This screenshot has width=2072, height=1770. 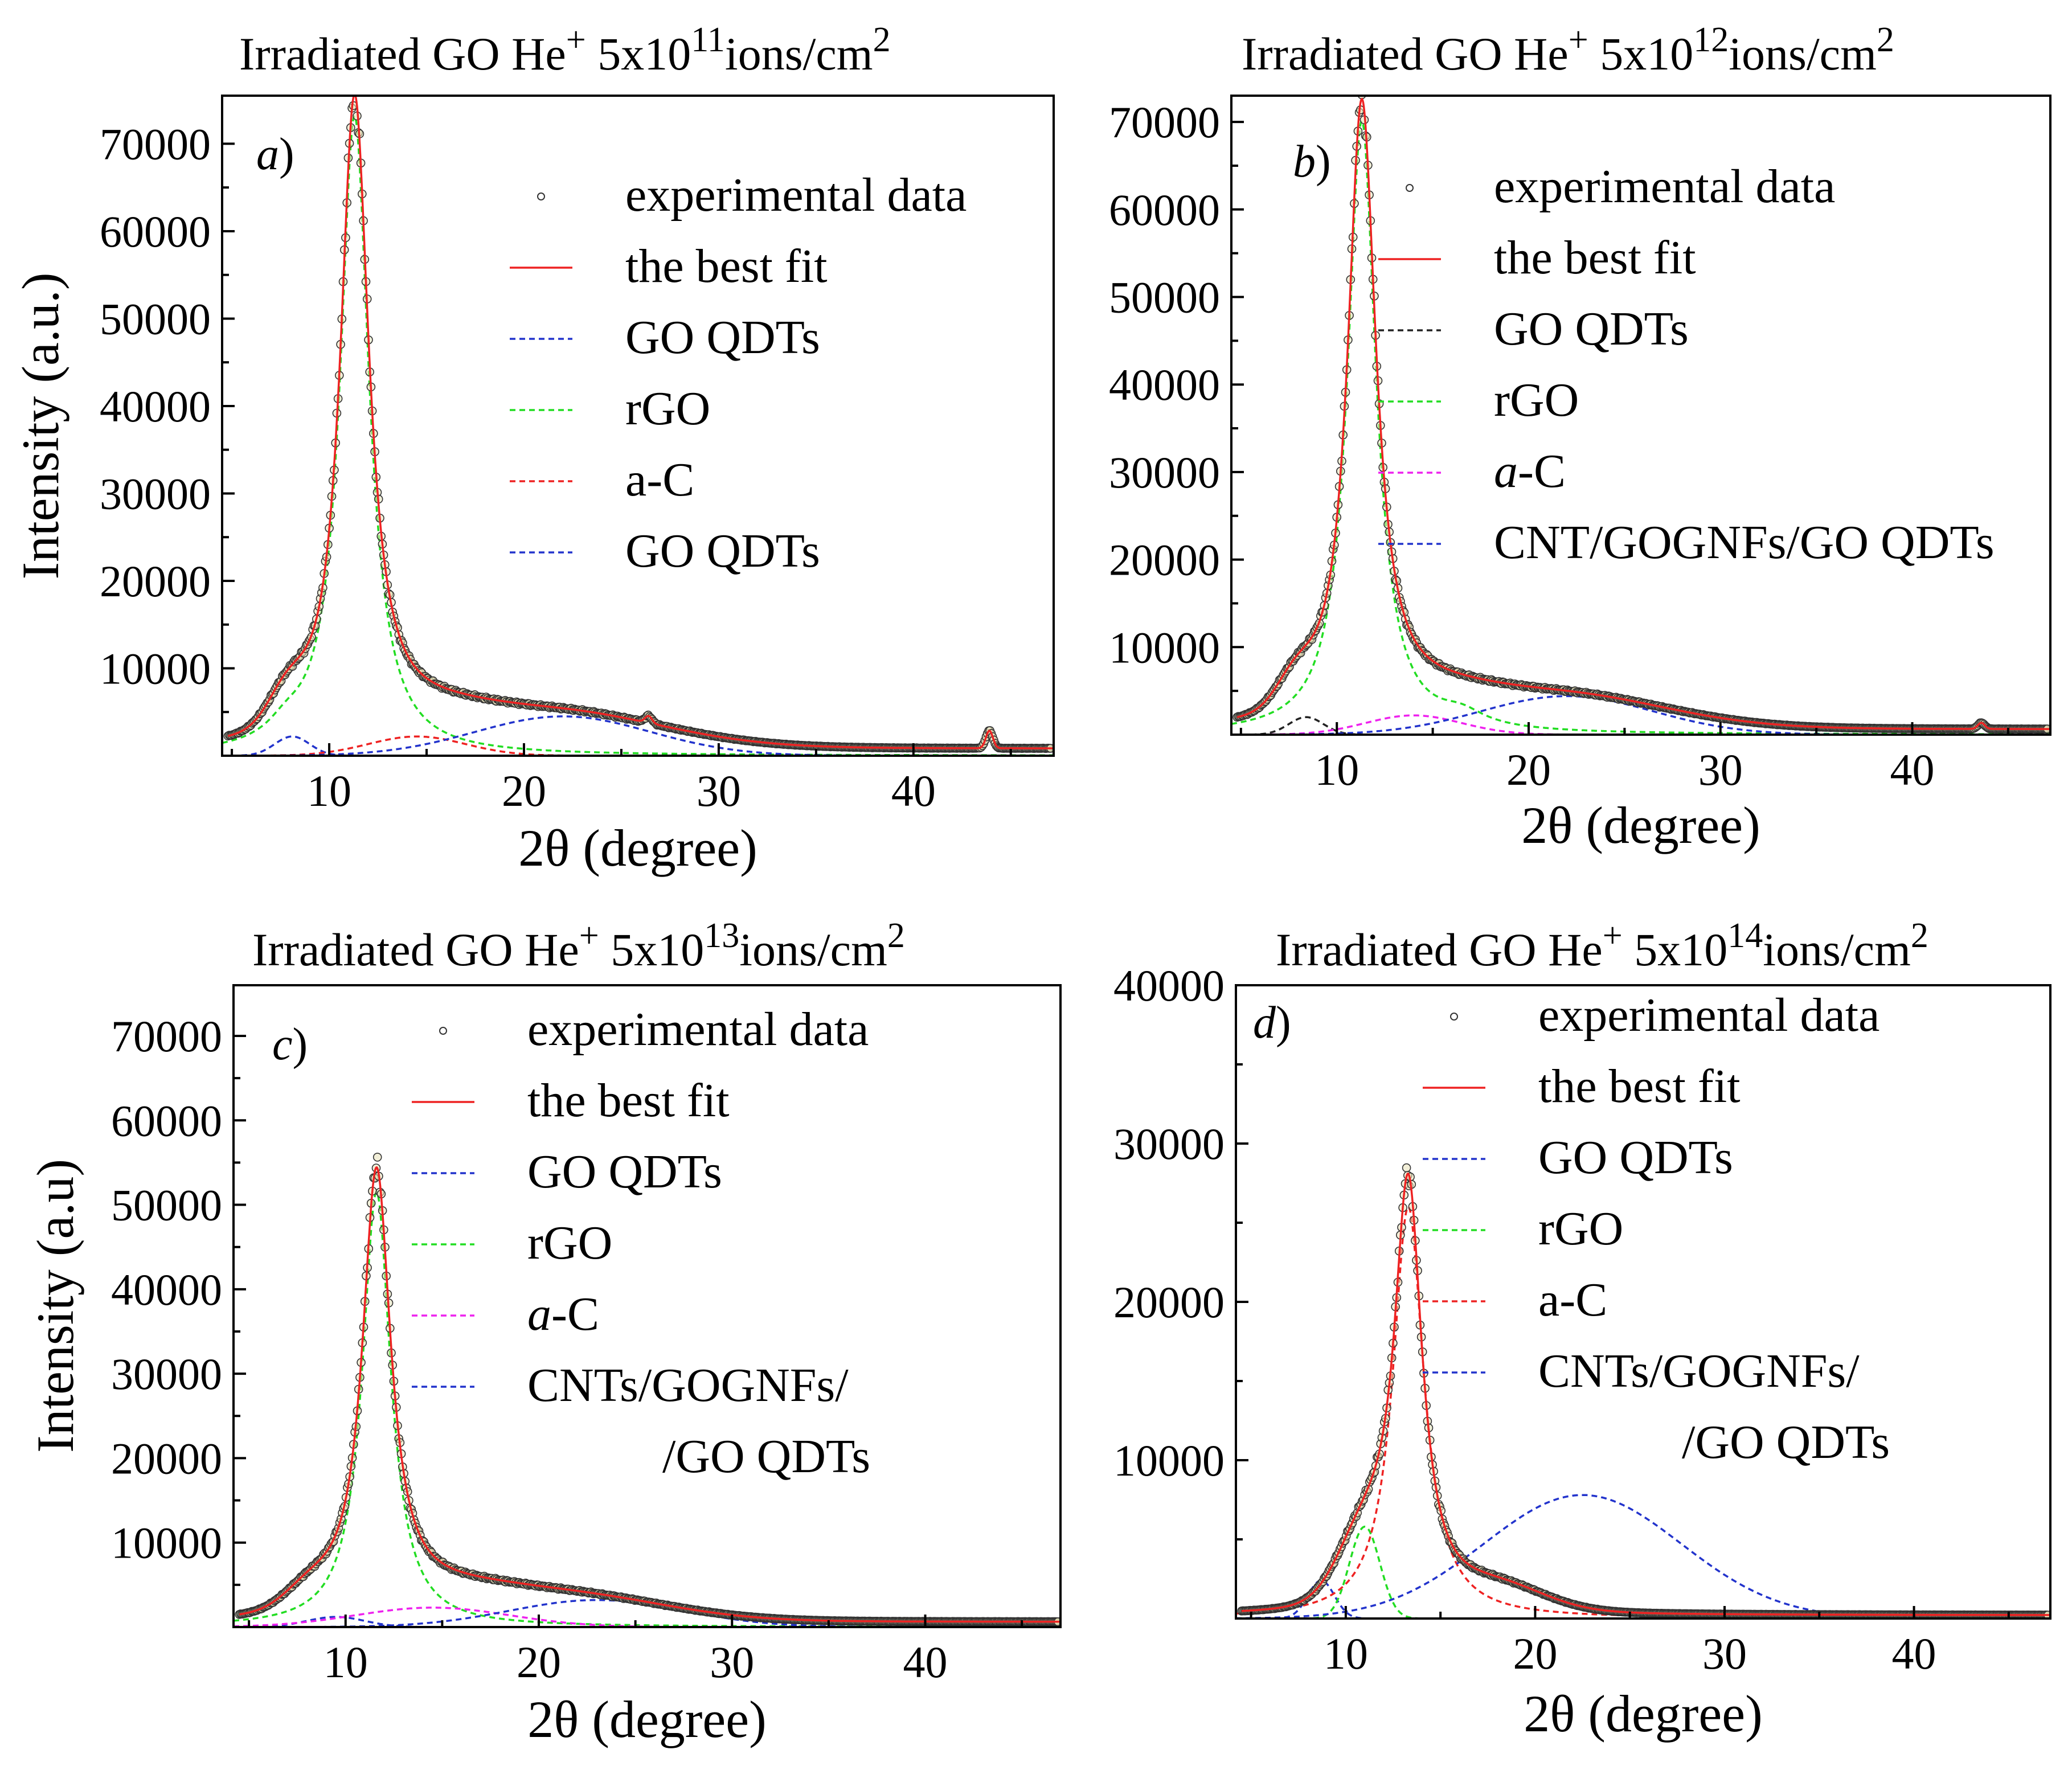 What do you see at coordinates (565, 50) in the screenshot?
I see `panel-title: Irradiated GO He+ 5x1011ions/cm2` at bounding box center [565, 50].